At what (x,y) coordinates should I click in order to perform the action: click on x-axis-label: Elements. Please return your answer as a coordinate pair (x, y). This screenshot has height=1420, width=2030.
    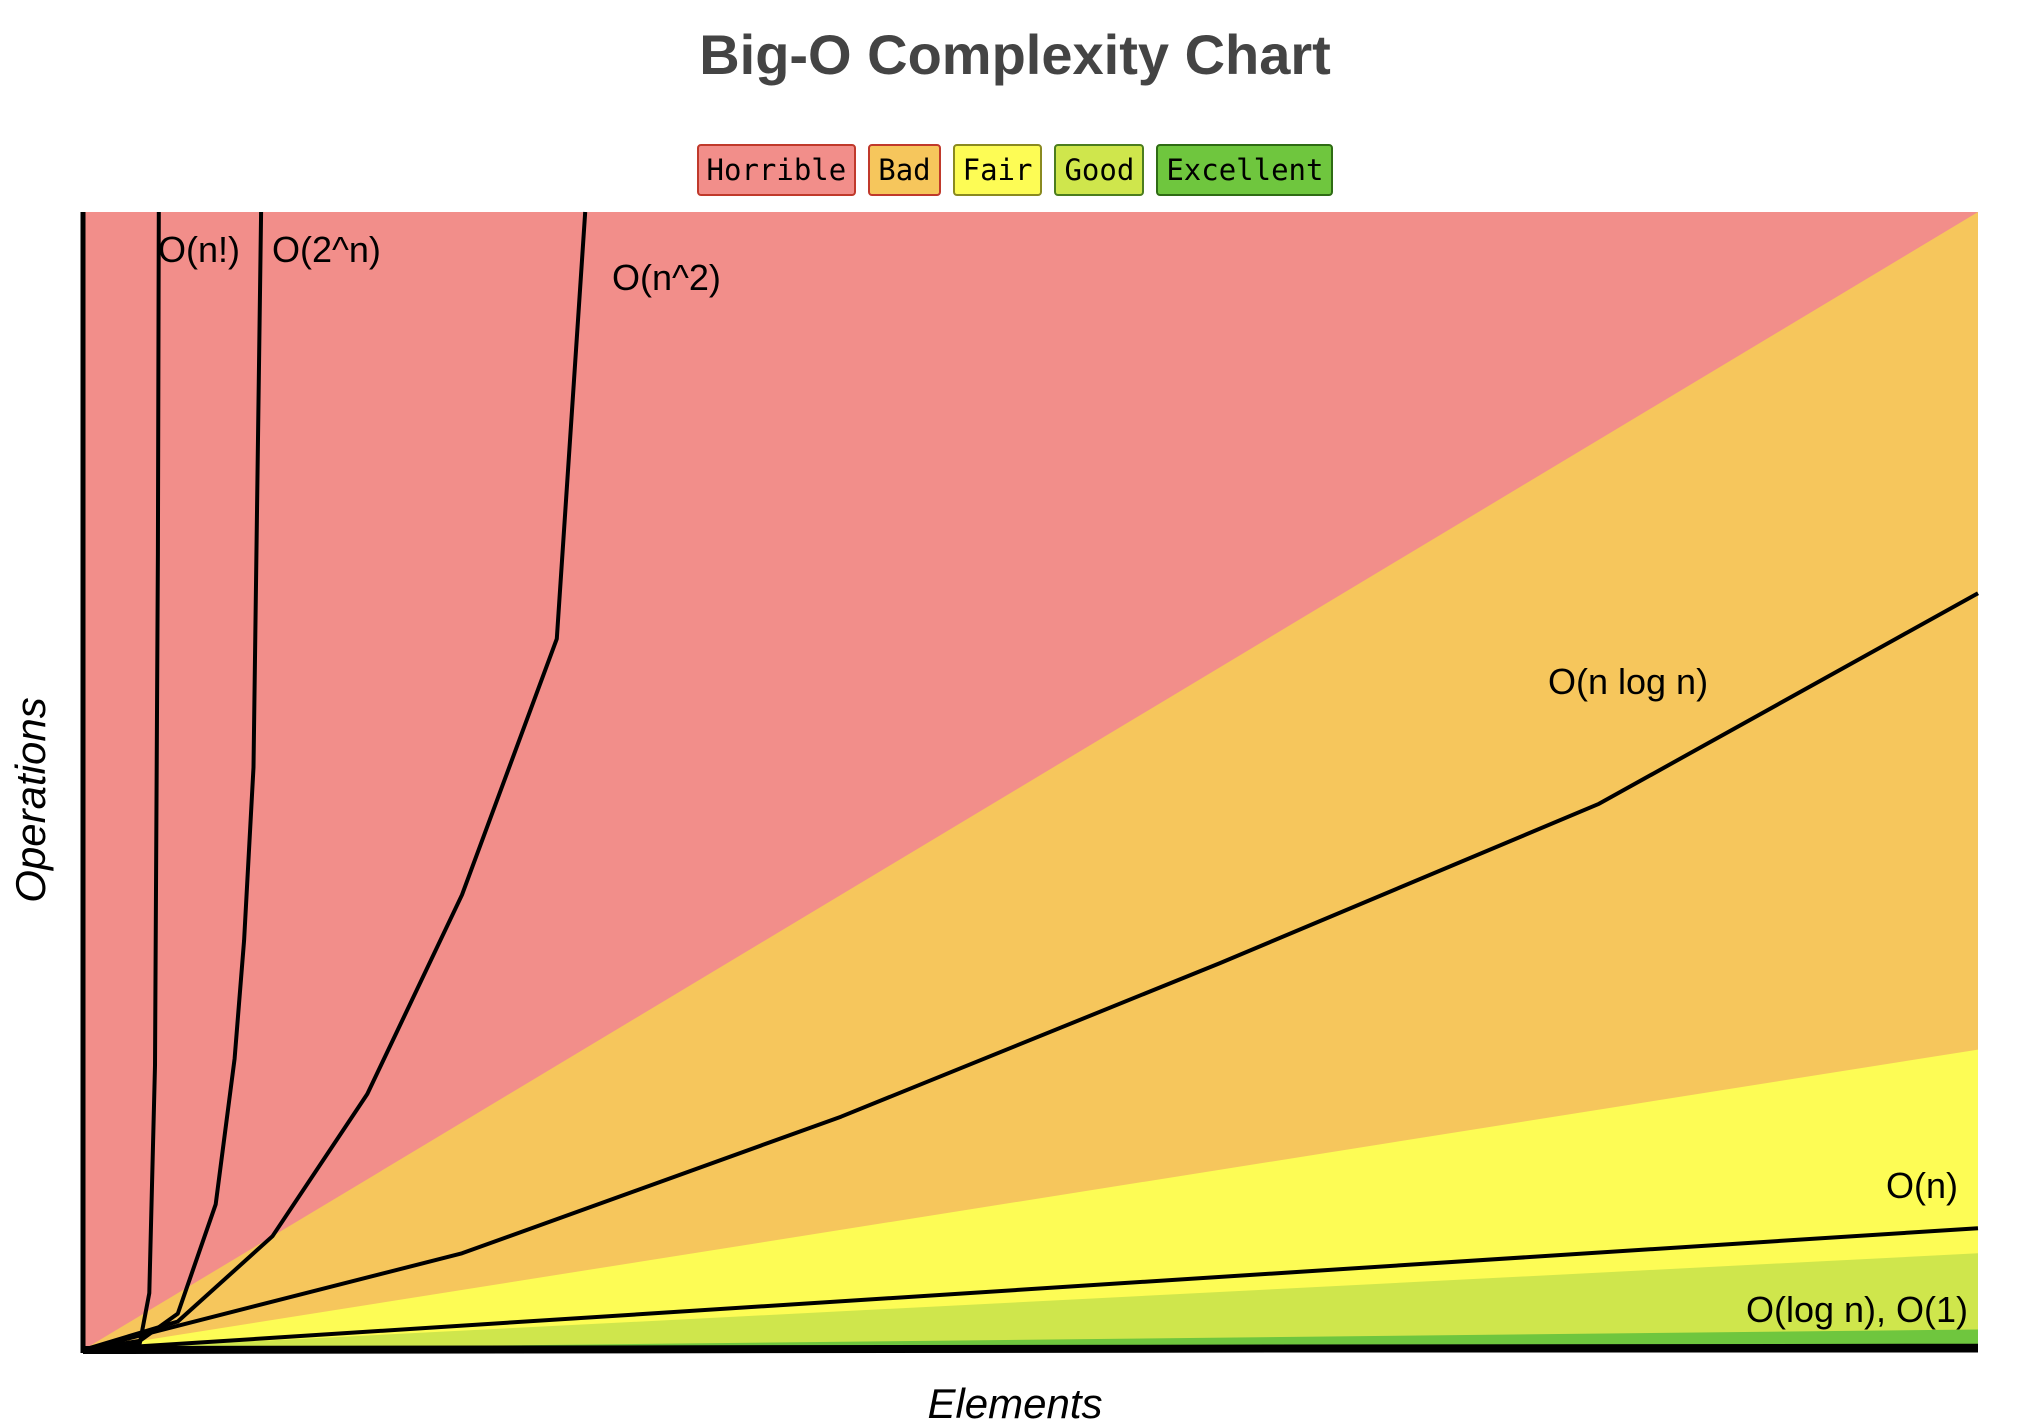
    Looking at the image, I should click on (1014, 1400).